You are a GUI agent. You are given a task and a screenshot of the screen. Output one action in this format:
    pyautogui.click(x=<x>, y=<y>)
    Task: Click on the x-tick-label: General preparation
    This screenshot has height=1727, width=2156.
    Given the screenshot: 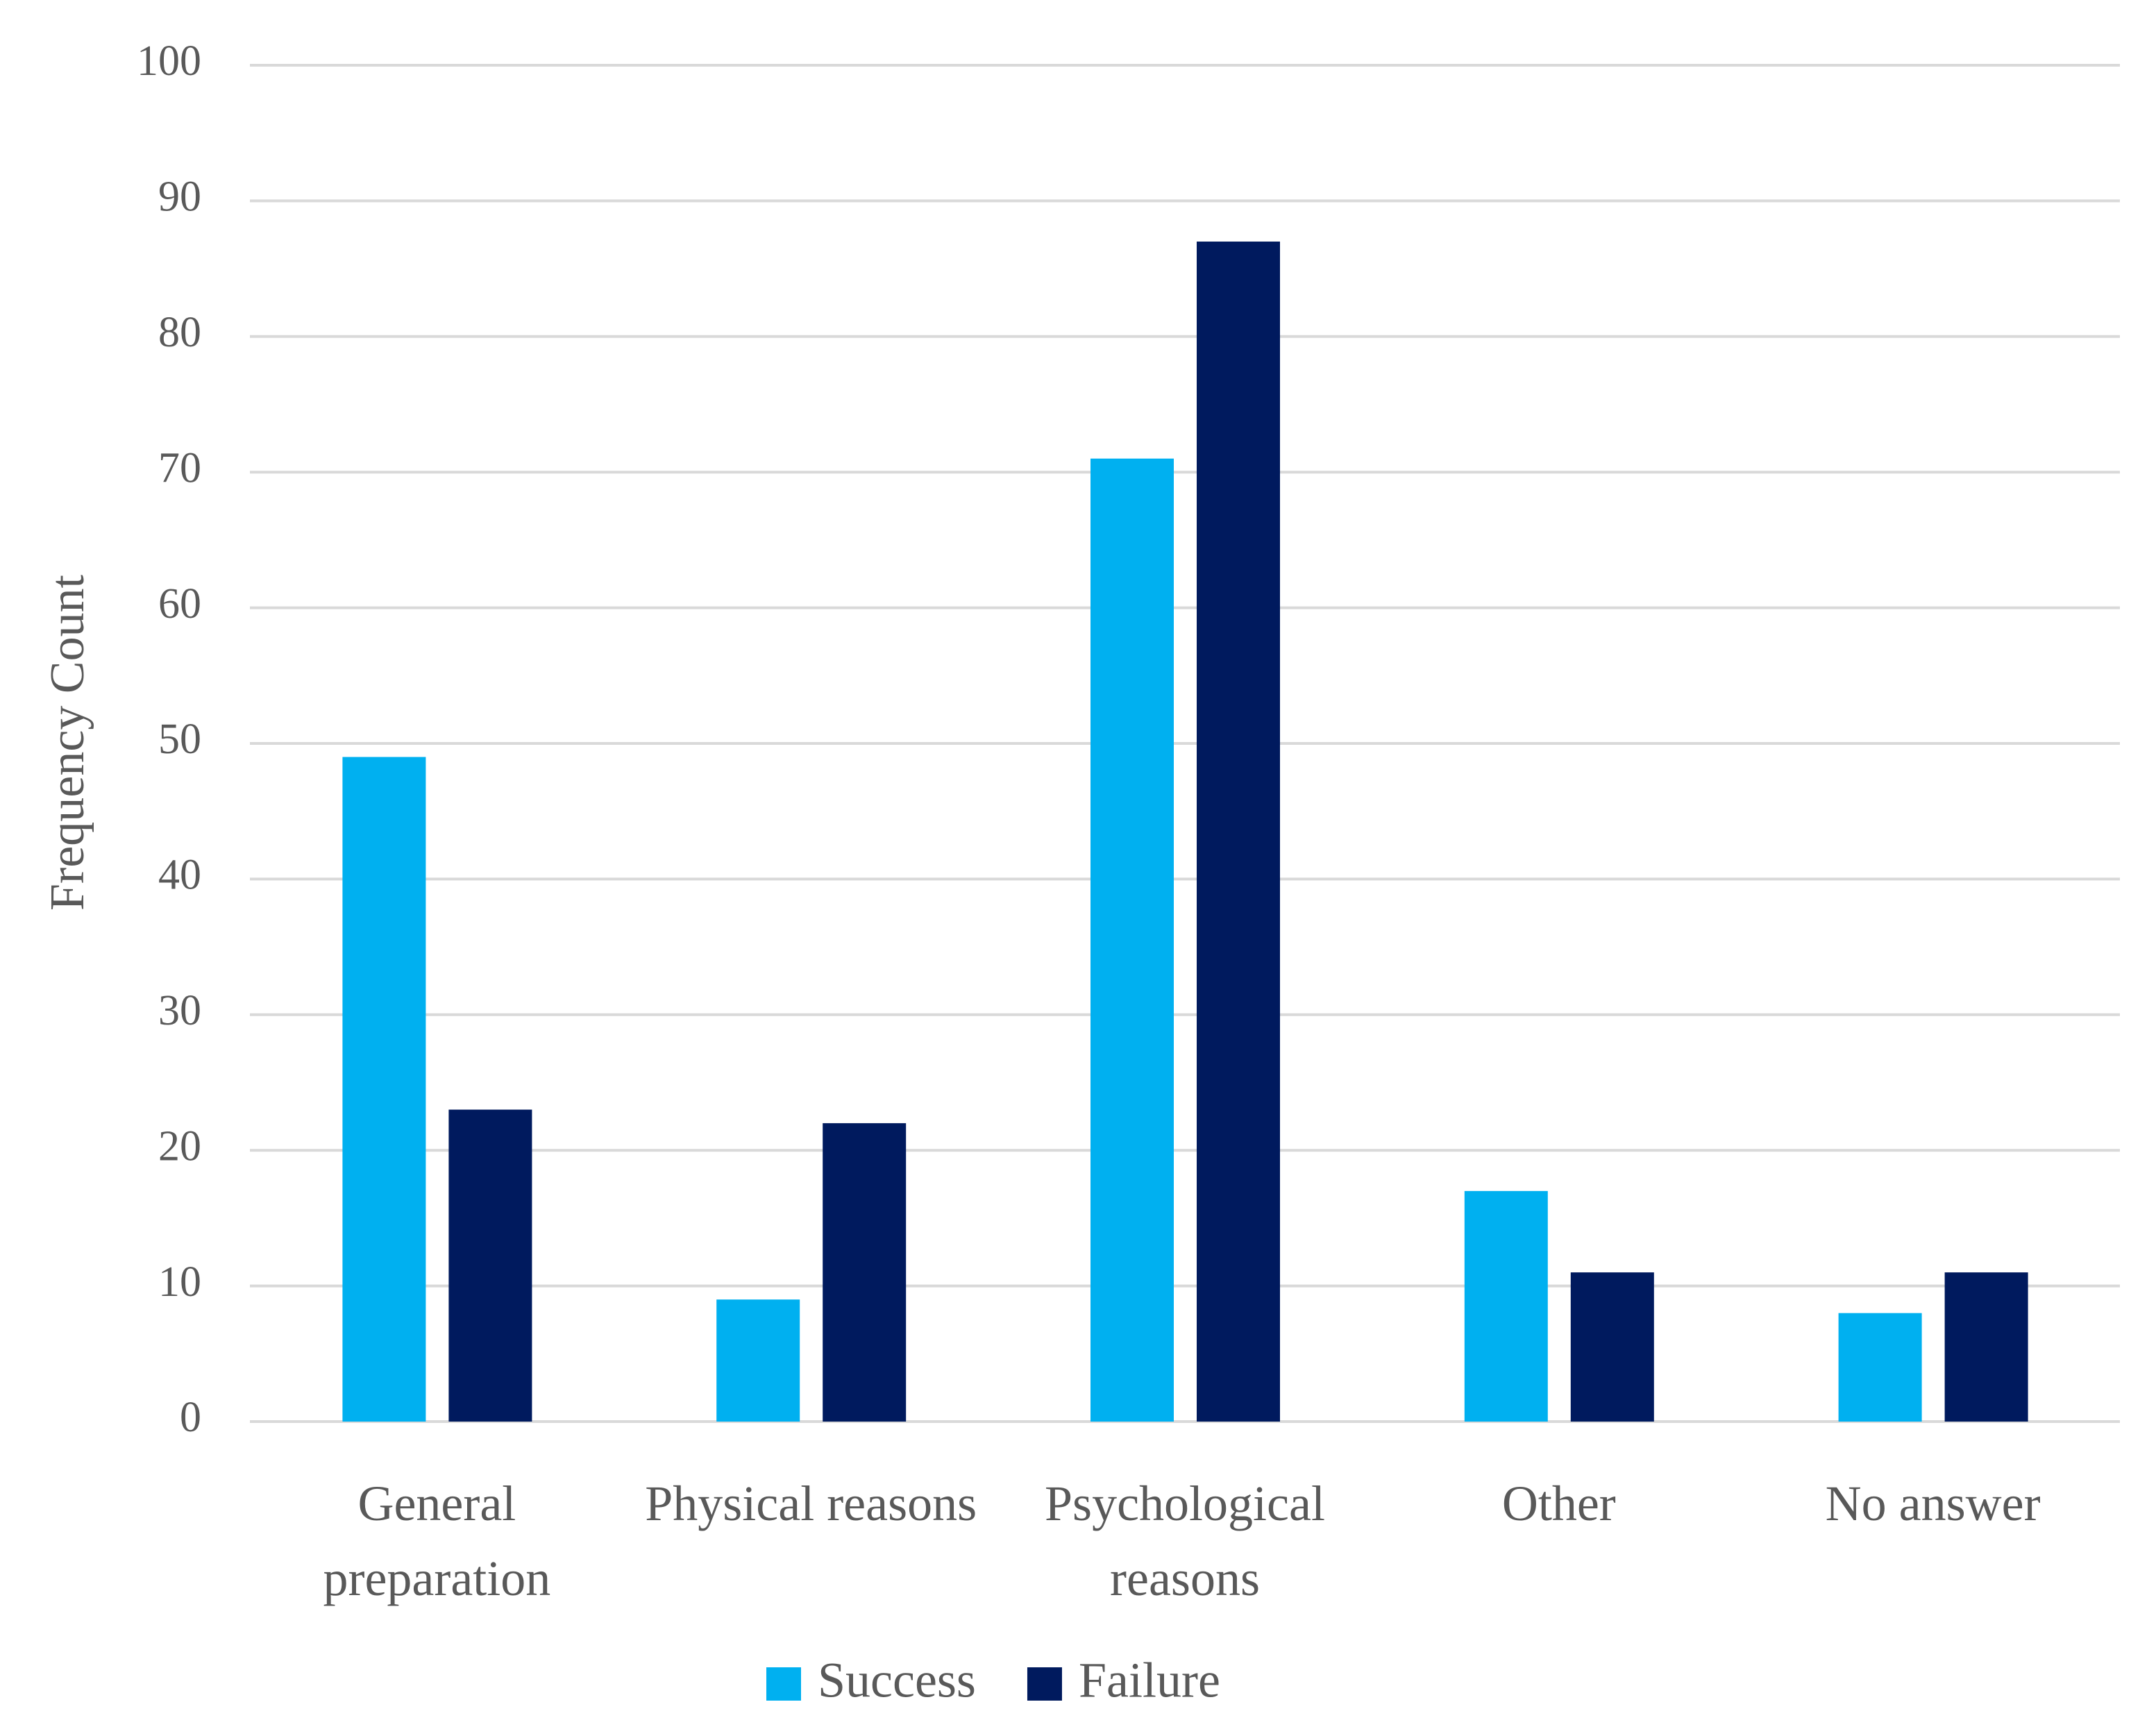 What is the action you would take?
    pyautogui.click(x=437, y=1541)
    